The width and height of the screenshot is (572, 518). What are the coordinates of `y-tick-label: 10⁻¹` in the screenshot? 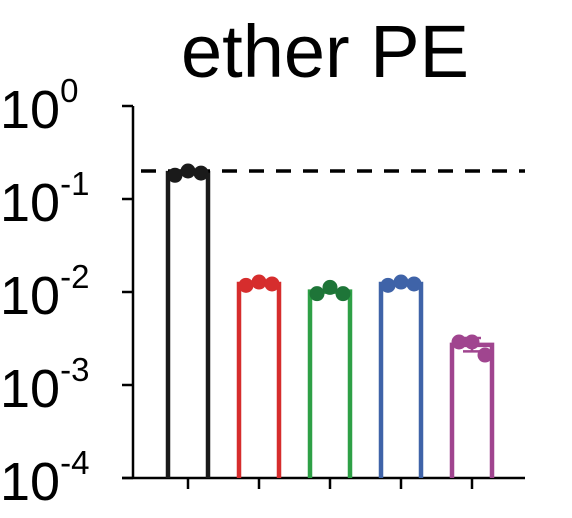 It's located at (44, 199).